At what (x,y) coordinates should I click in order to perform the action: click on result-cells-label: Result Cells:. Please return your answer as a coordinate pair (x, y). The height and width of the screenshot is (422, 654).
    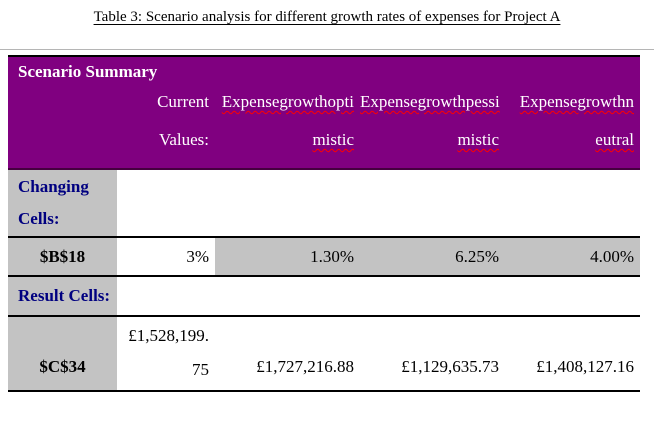
    Looking at the image, I should click on (62, 296).